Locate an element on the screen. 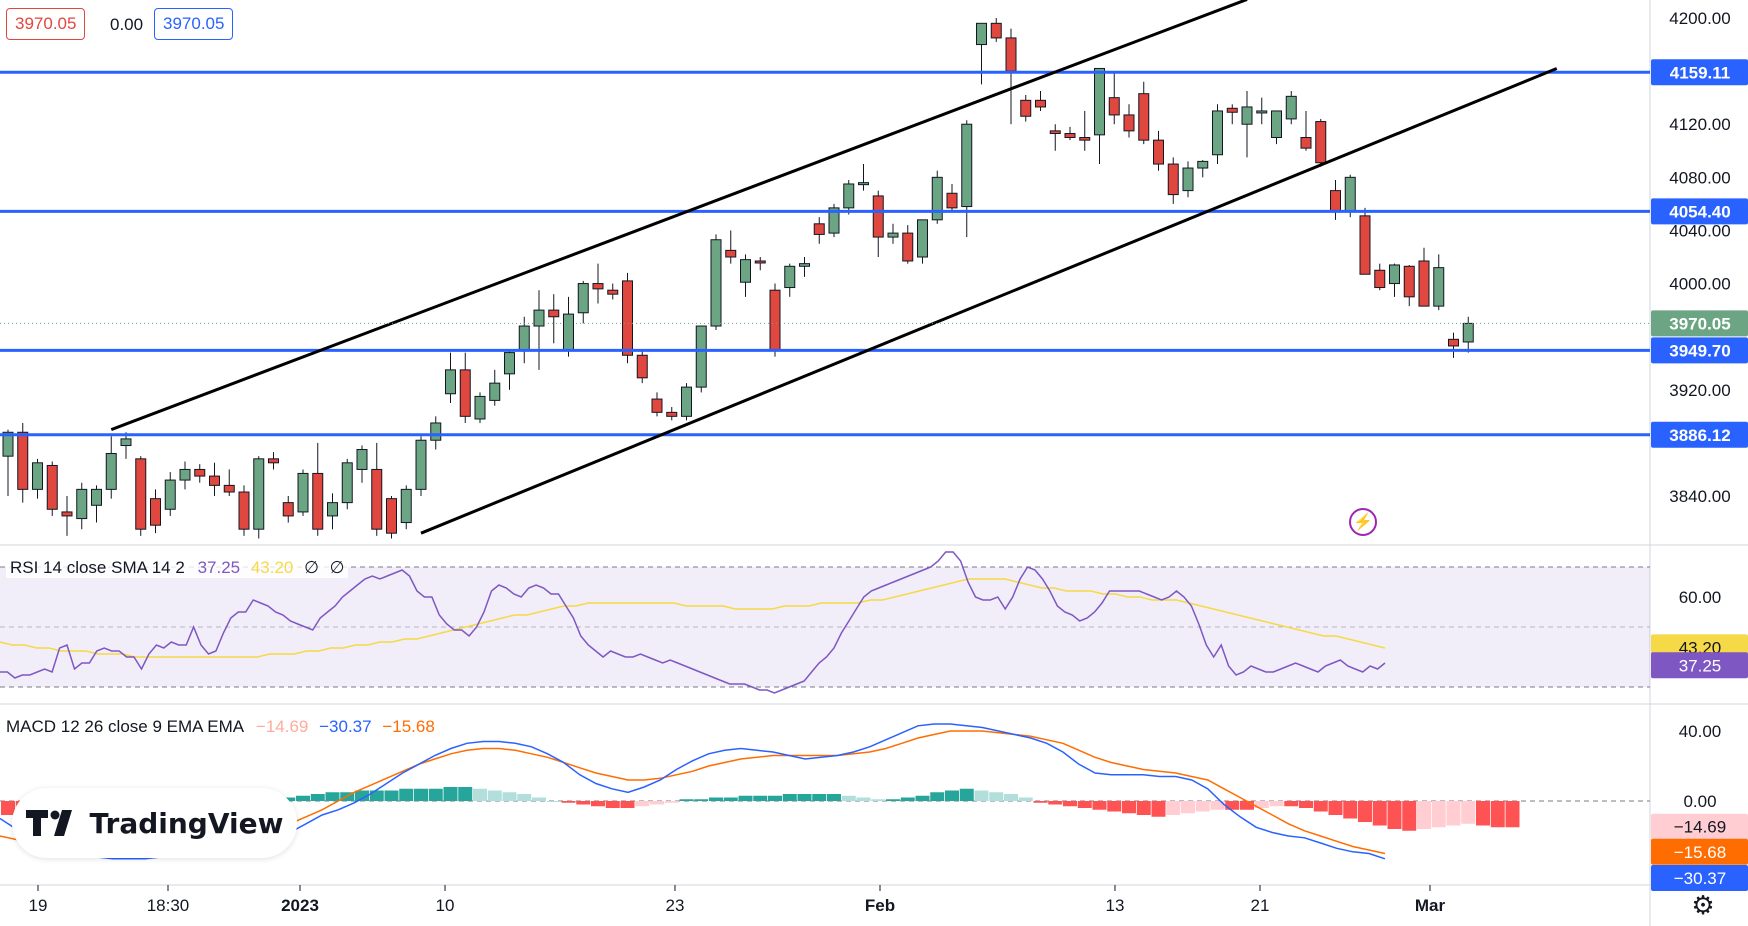 The width and height of the screenshot is (1748, 926). open-price-badge: 3970.05 is located at coordinates (46, 24).